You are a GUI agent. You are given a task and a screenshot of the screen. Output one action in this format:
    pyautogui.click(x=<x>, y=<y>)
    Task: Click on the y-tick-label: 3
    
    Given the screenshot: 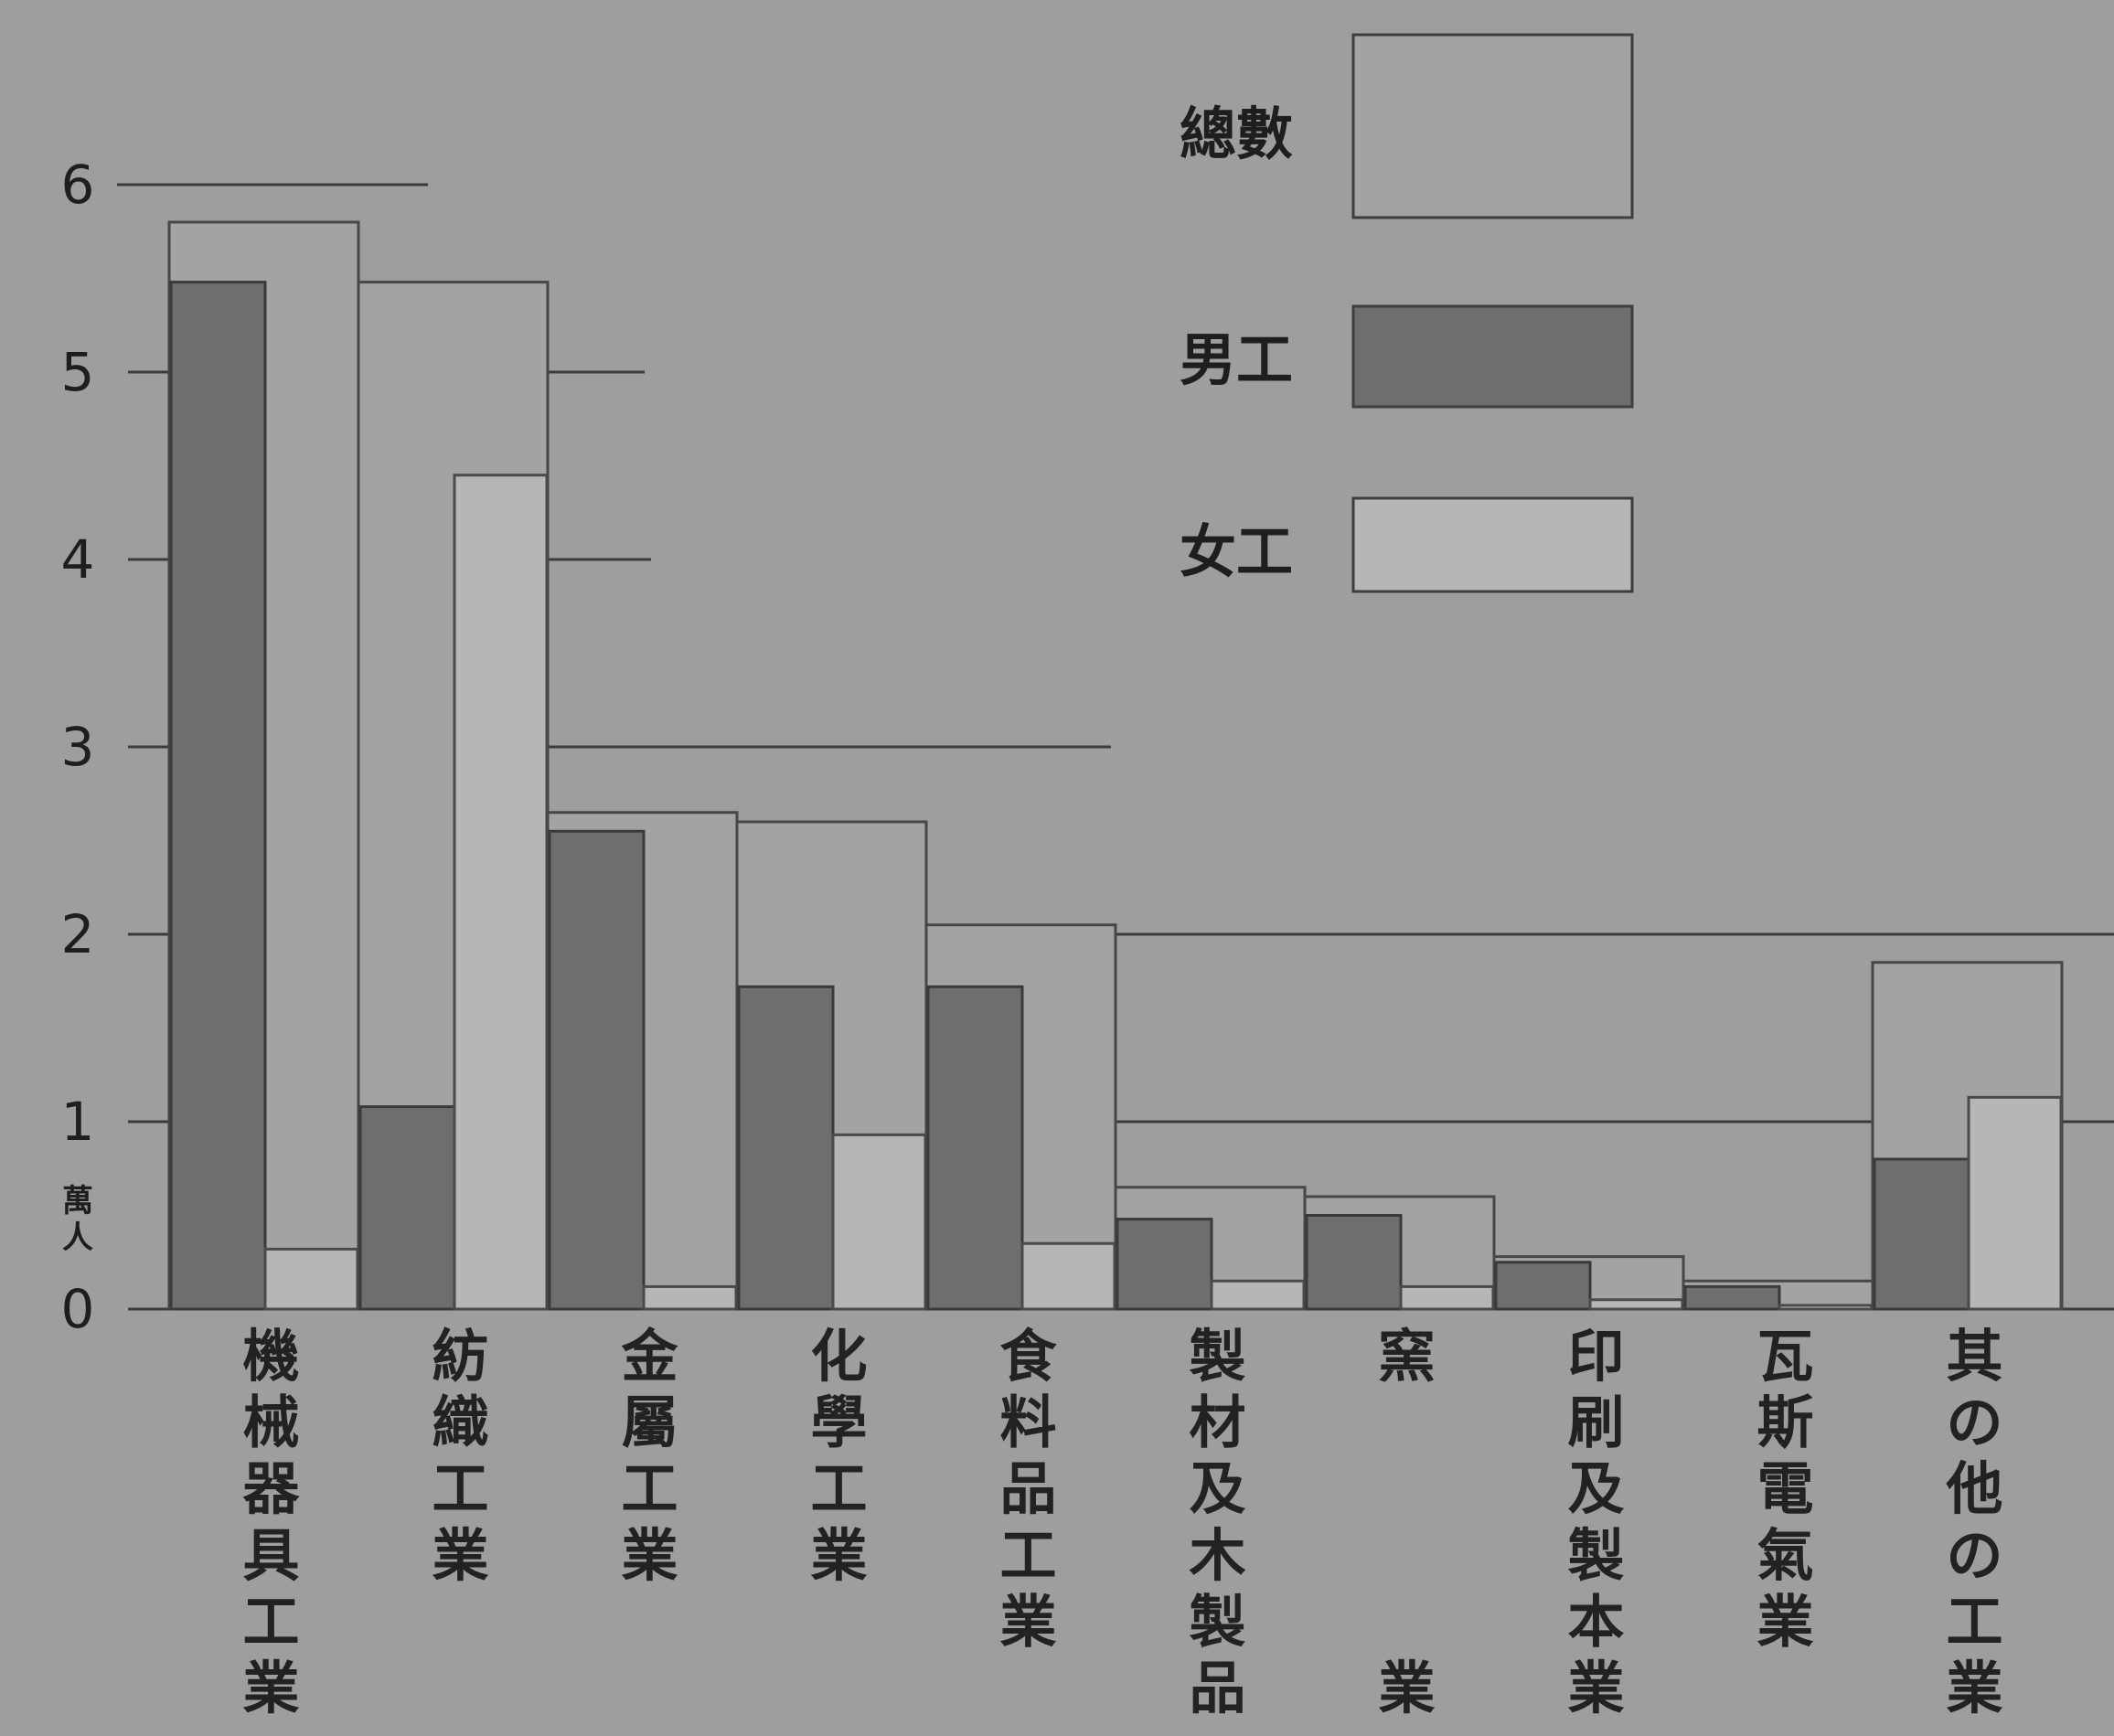 What is the action you would take?
    pyautogui.click(x=78, y=747)
    